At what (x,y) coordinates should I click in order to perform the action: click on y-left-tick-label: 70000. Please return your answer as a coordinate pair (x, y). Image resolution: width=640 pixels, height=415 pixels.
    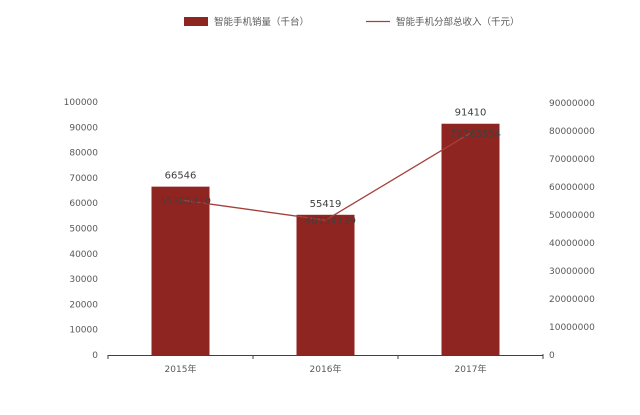
    Looking at the image, I should click on (83, 179).